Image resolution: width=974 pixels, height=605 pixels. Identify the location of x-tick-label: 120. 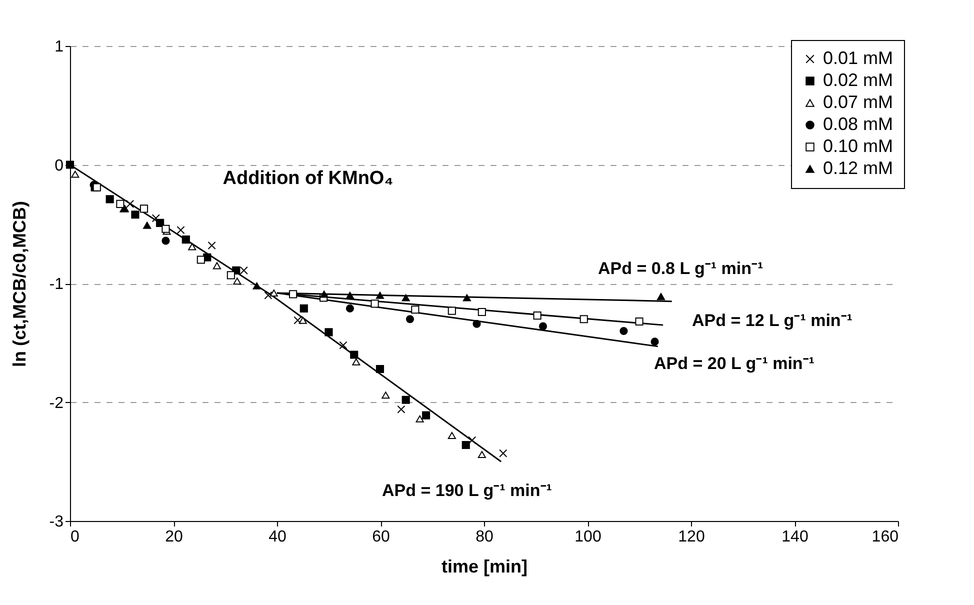
(691, 537).